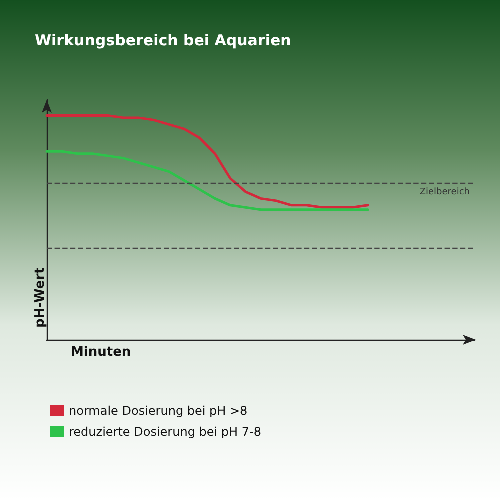  What do you see at coordinates (40, 298) in the screenshot?
I see `y-axis-title: pH-Wert` at bounding box center [40, 298].